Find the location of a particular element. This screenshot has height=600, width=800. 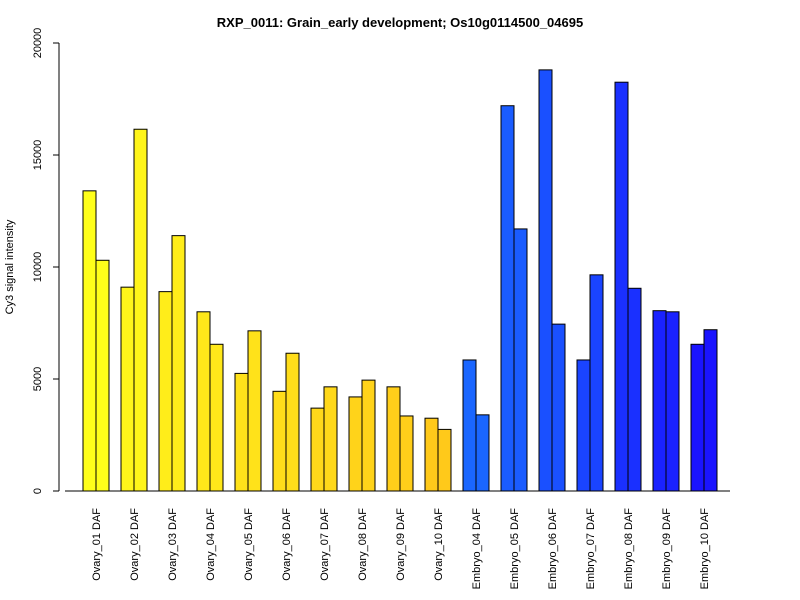

x-tick-label: Embryo_05 DAF is located at coordinates (515, 549).